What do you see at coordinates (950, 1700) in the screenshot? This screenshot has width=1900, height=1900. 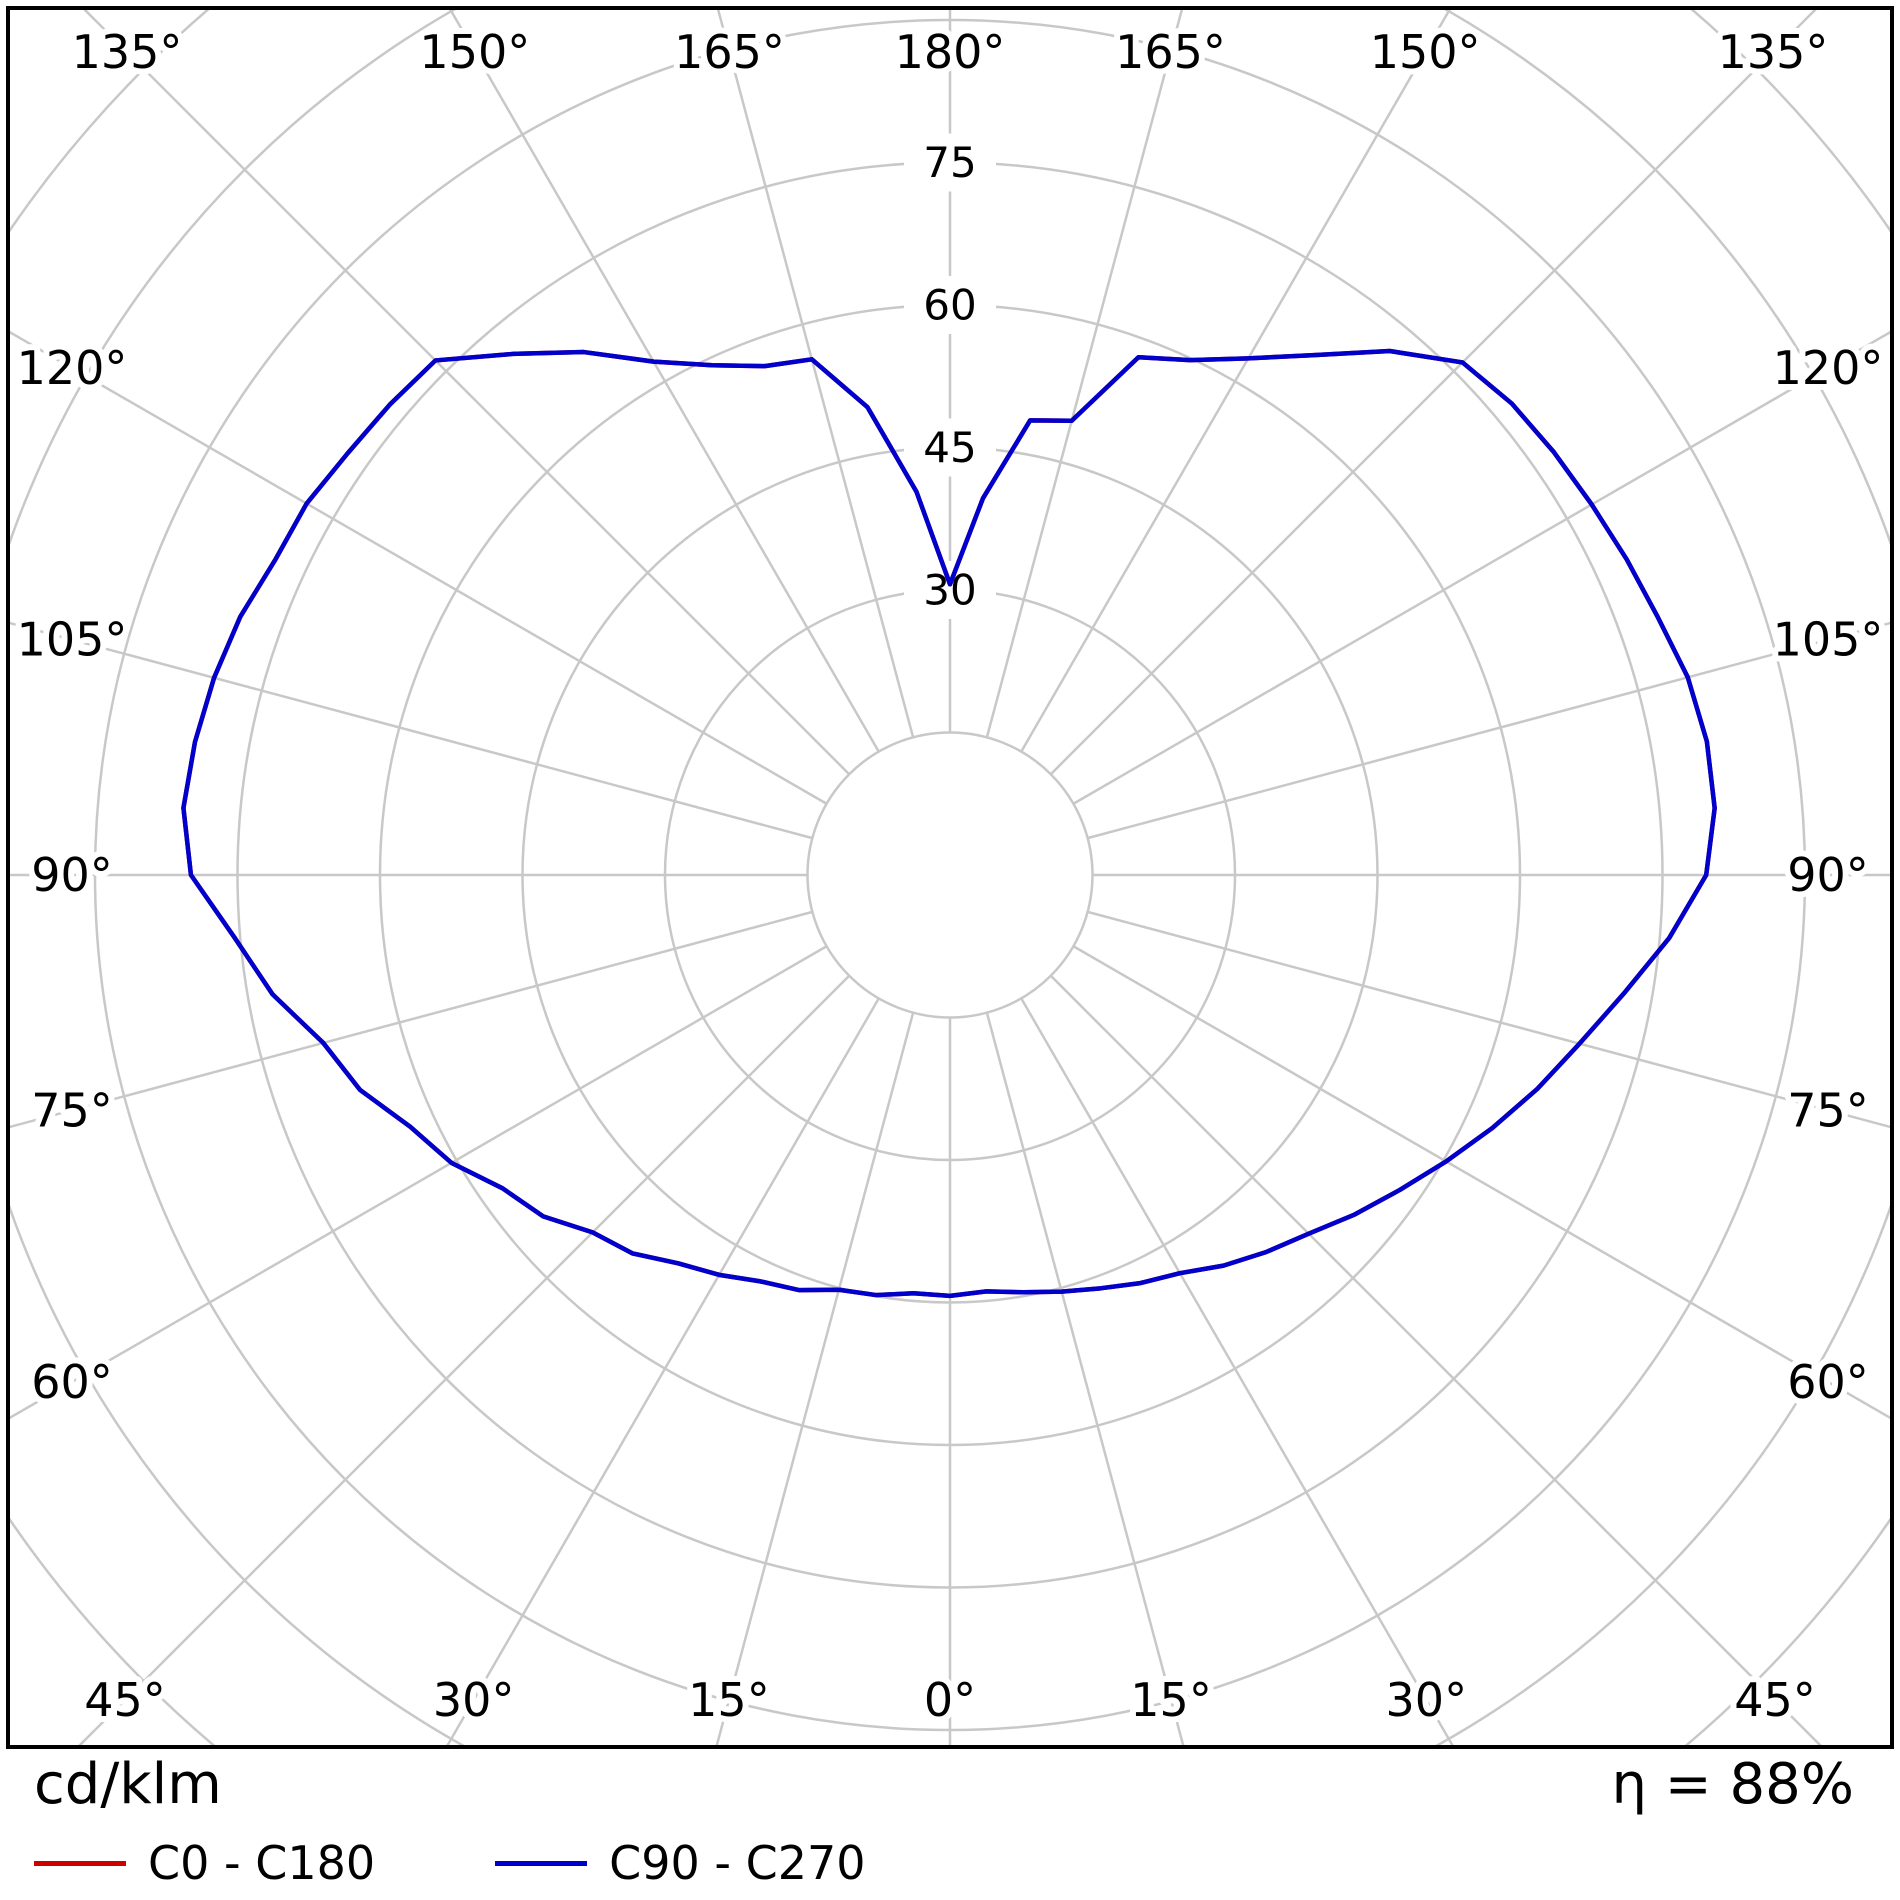 I see `angle-label: 0°` at bounding box center [950, 1700].